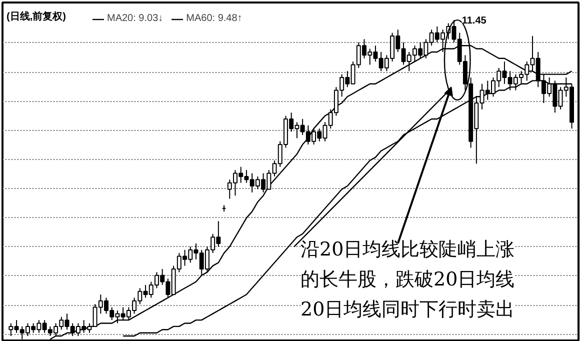 The image size is (580, 341). What do you see at coordinates (135, 18) in the screenshot?
I see `legend-label: MA20: 9.03↓` at bounding box center [135, 18].